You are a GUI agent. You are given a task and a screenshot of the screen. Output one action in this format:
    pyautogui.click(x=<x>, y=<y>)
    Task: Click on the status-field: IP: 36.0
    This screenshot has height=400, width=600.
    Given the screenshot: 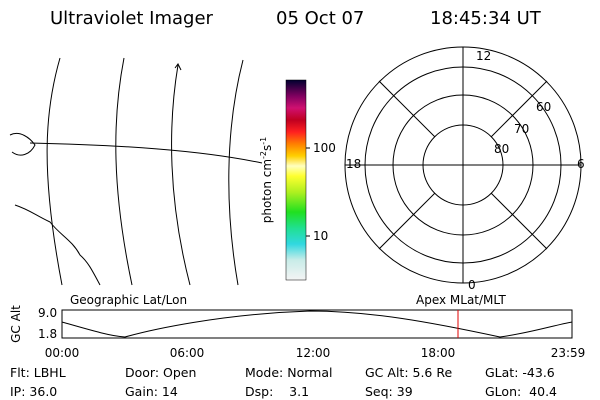 What is the action you would take?
    pyautogui.click(x=33, y=391)
    